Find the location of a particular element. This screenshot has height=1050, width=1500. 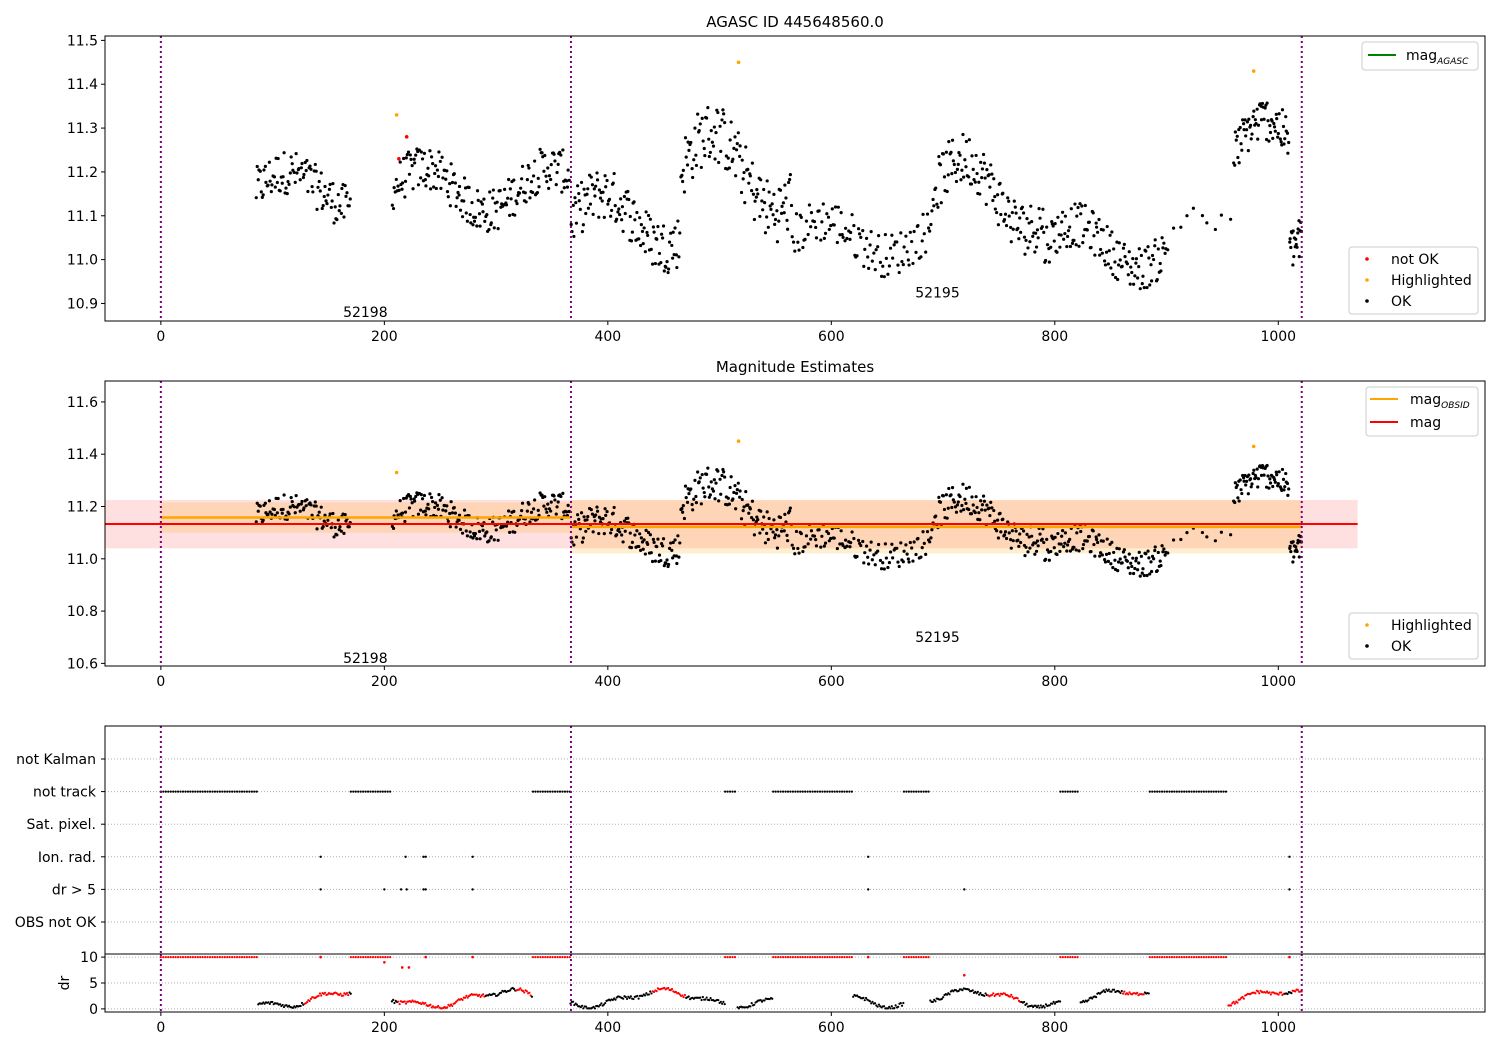

legend-label: Highlighted is located at coordinates (1431, 281).